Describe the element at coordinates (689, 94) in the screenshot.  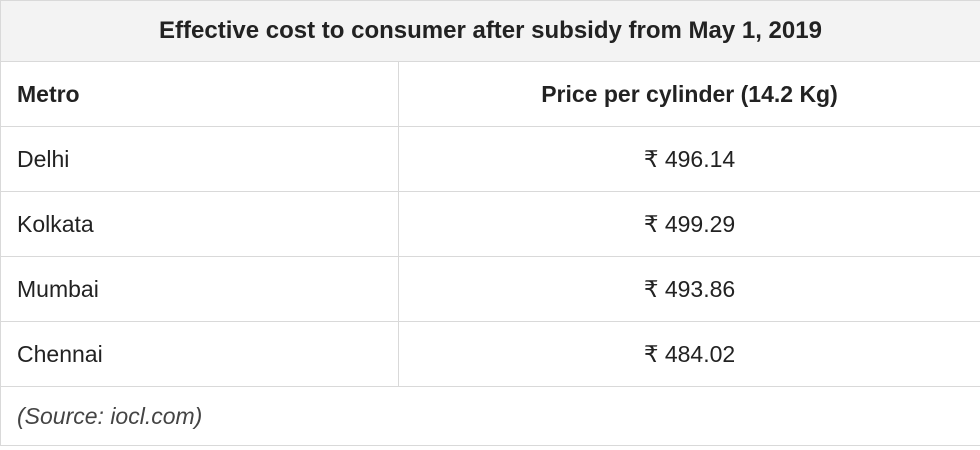
I see `column-header: Price per cylinder (14.2 Kg)` at that location.